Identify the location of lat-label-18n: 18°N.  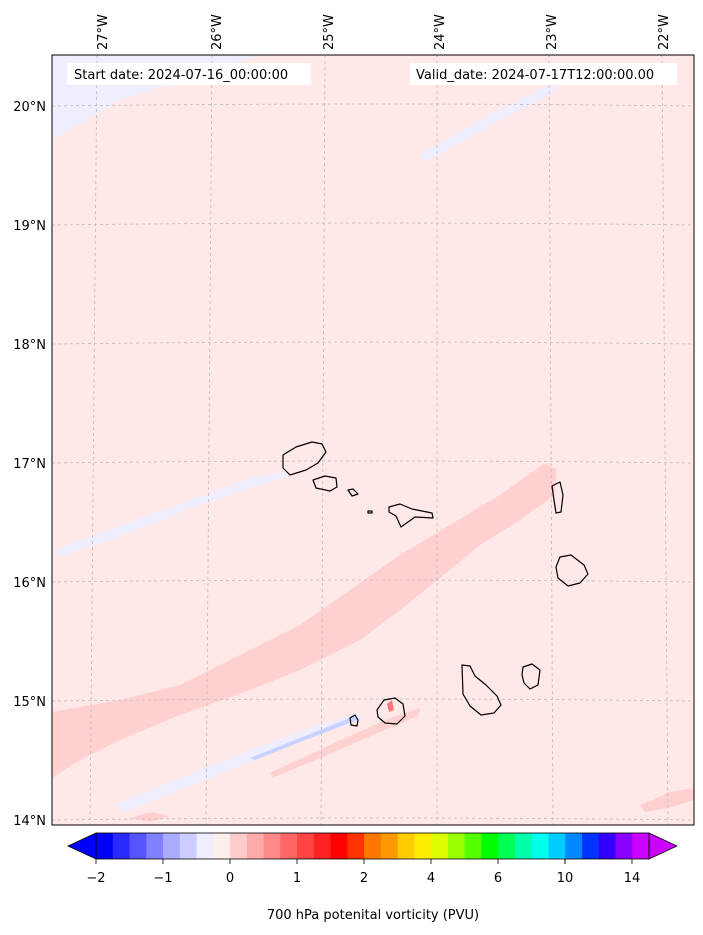
(29, 345).